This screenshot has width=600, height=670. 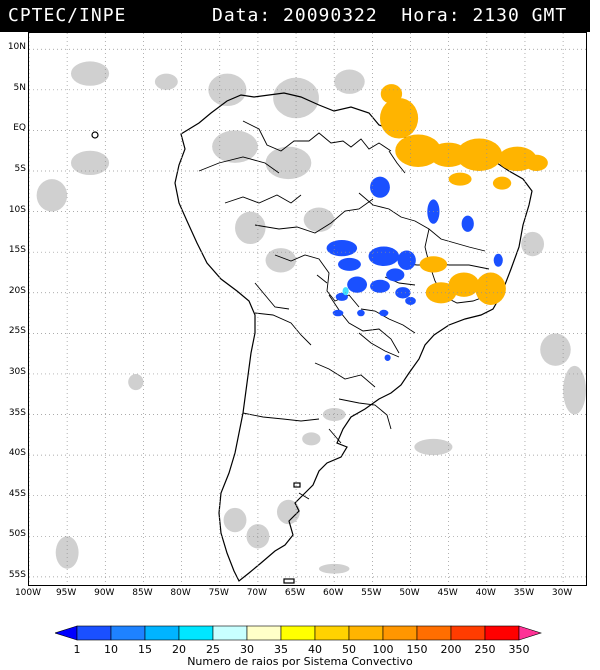 I want to click on lat-tick-label: 15S, so click(x=17, y=250).